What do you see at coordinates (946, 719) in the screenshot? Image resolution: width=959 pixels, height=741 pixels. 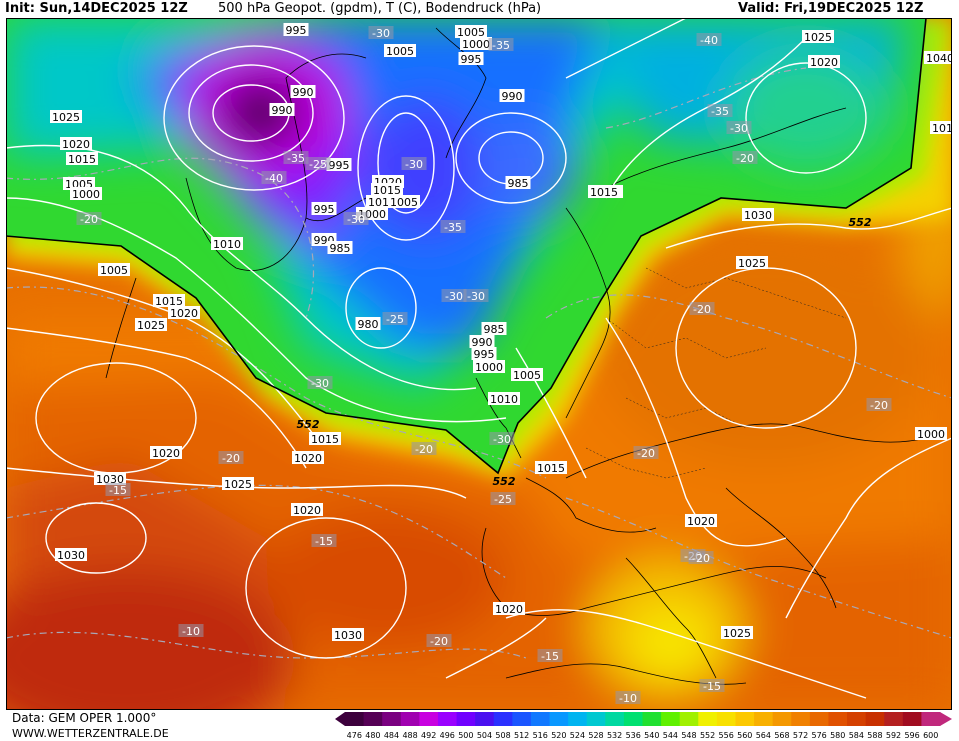 I see `legend-arrow-right` at bounding box center [946, 719].